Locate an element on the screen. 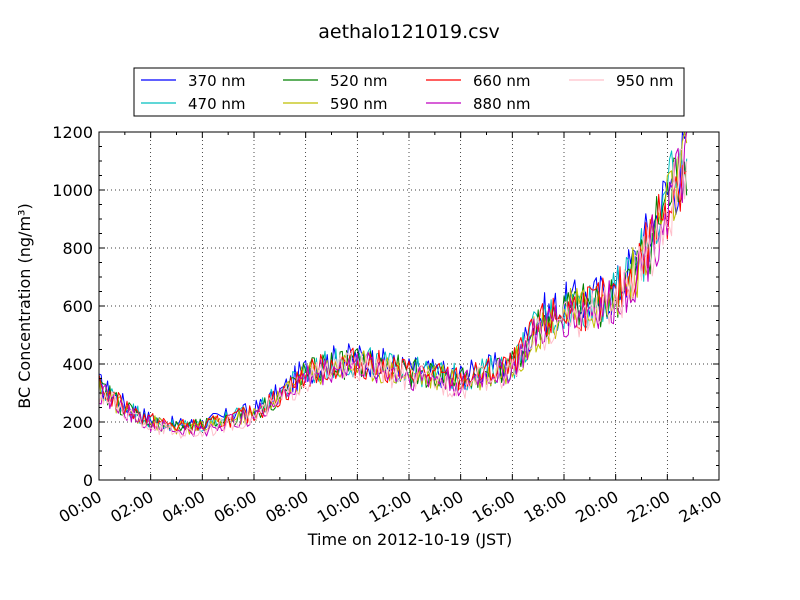  legend-label: 370 nm is located at coordinates (217, 81).